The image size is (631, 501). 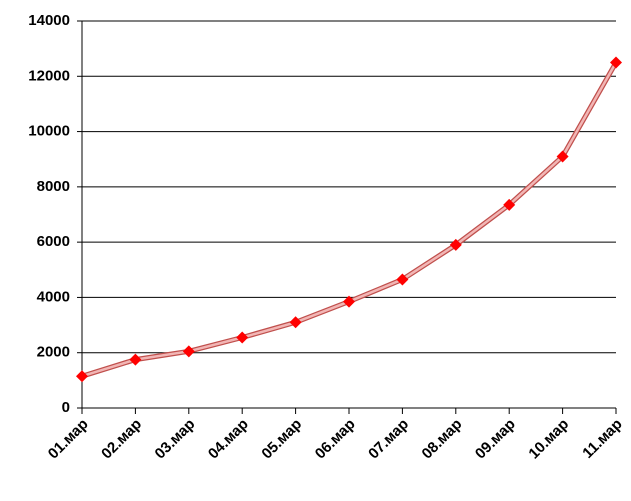 I want to click on x-tick-label: 11.мар, so click(x=602, y=439).